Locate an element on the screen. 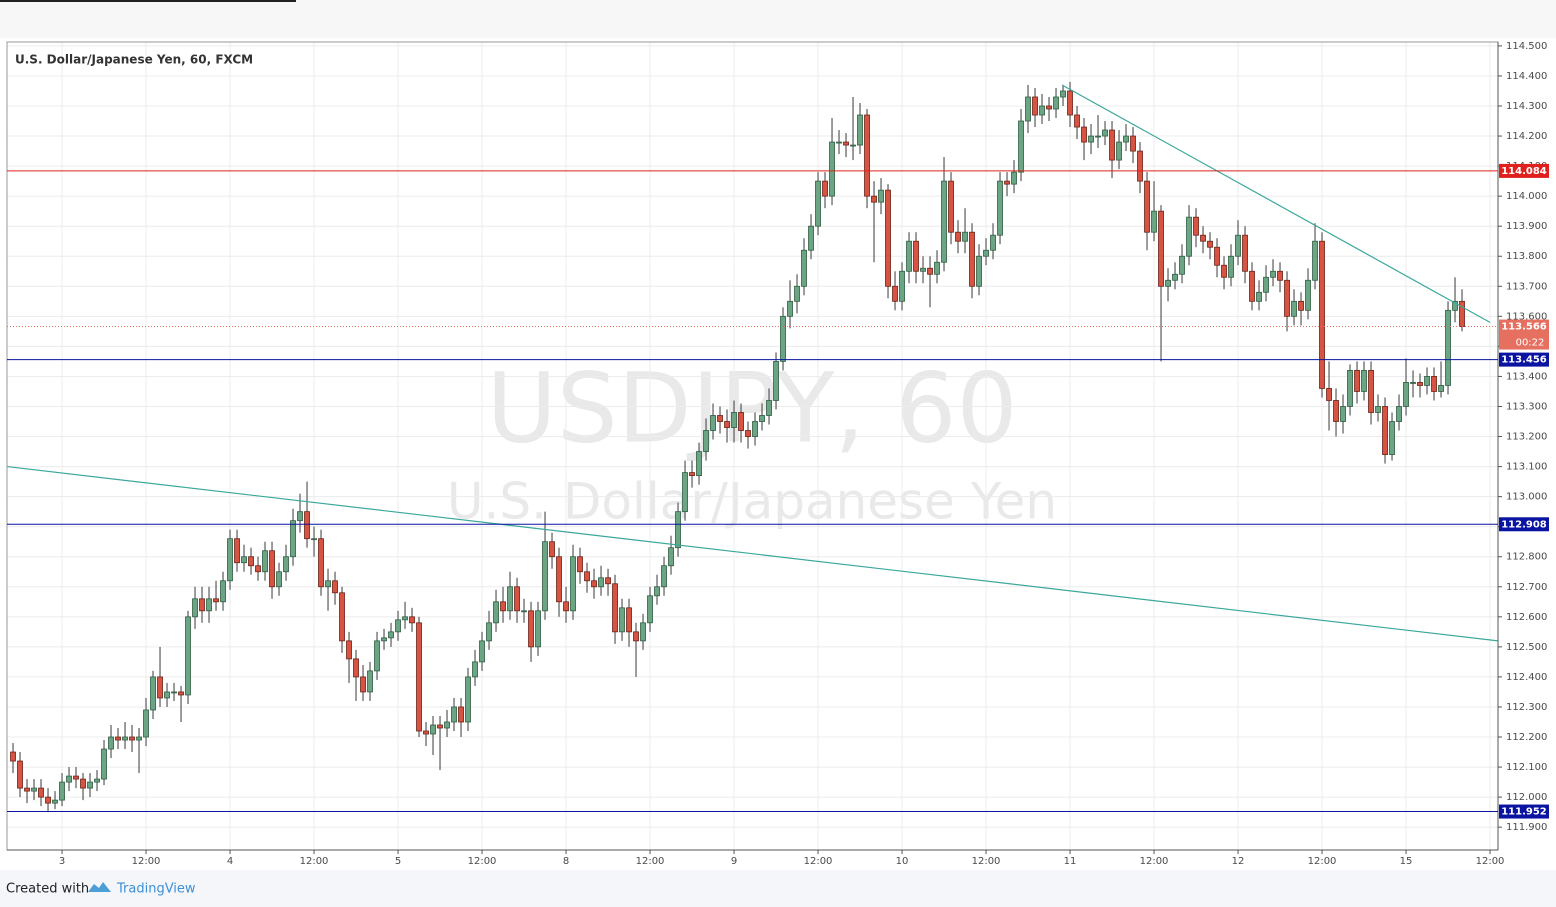 Image resolution: width=1556 pixels, height=907 pixels. y-tick-label: 113.700 is located at coordinates (1526, 286).